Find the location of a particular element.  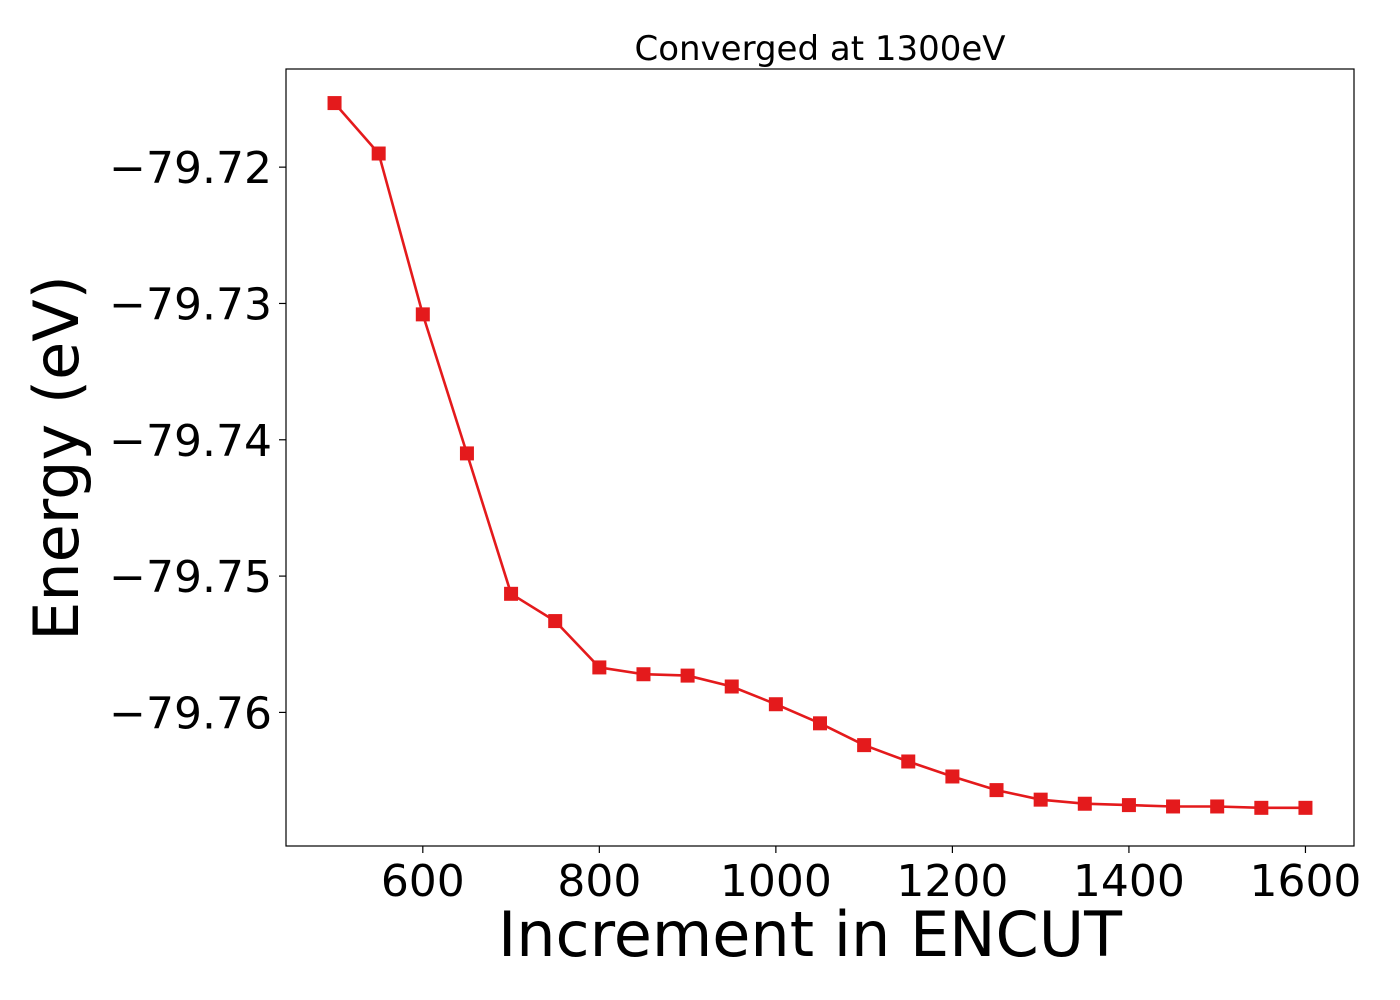

y-tick-label: −79.76 is located at coordinates (190, 713).